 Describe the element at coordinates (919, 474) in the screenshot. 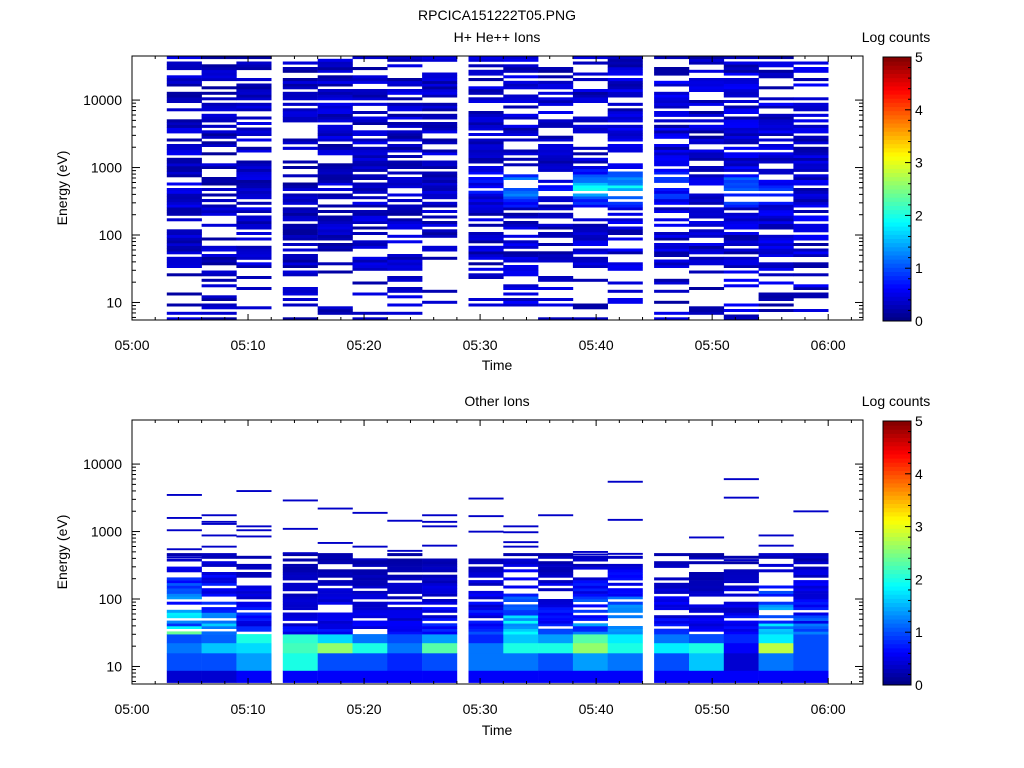

I see `colorbar-tick-label: 4` at that location.